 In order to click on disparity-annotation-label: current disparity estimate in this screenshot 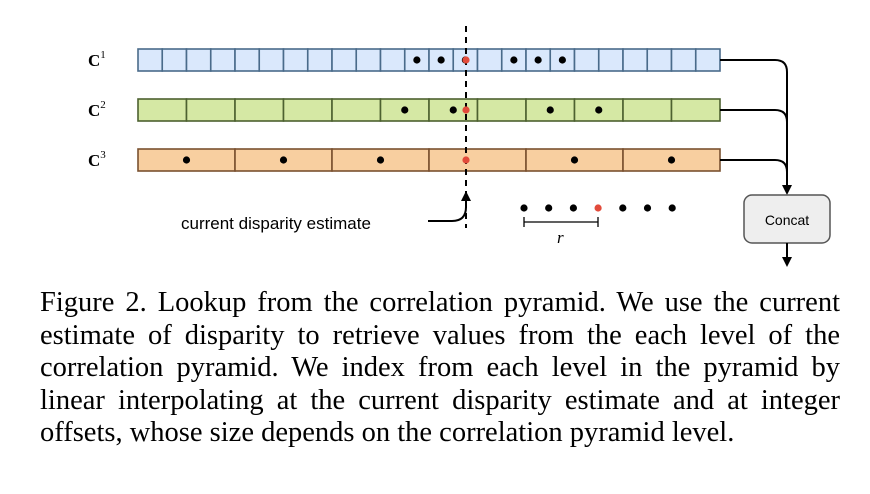, I will do `click(276, 223)`.